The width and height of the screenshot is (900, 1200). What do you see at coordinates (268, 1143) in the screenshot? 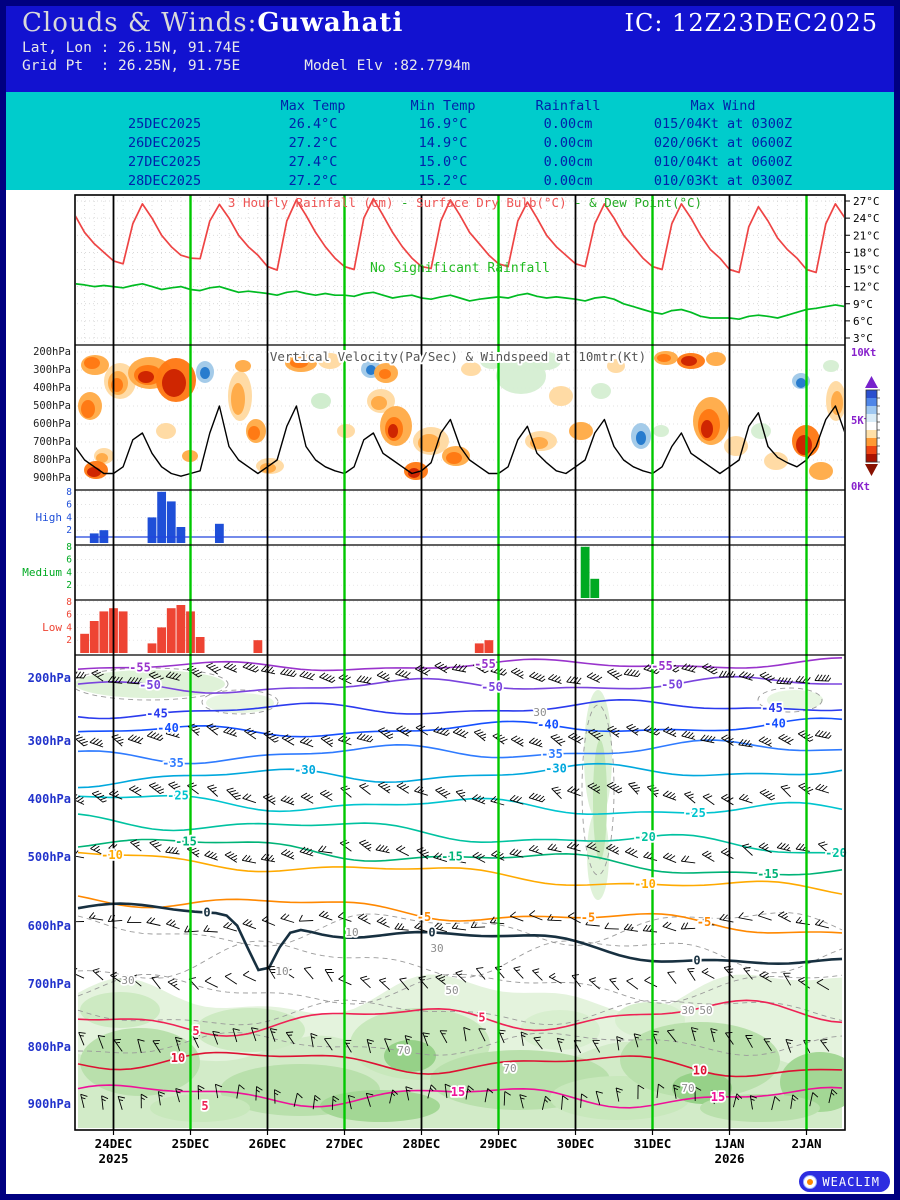
I see `svg-text: 26DEC` at bounding box center [268, 1143].